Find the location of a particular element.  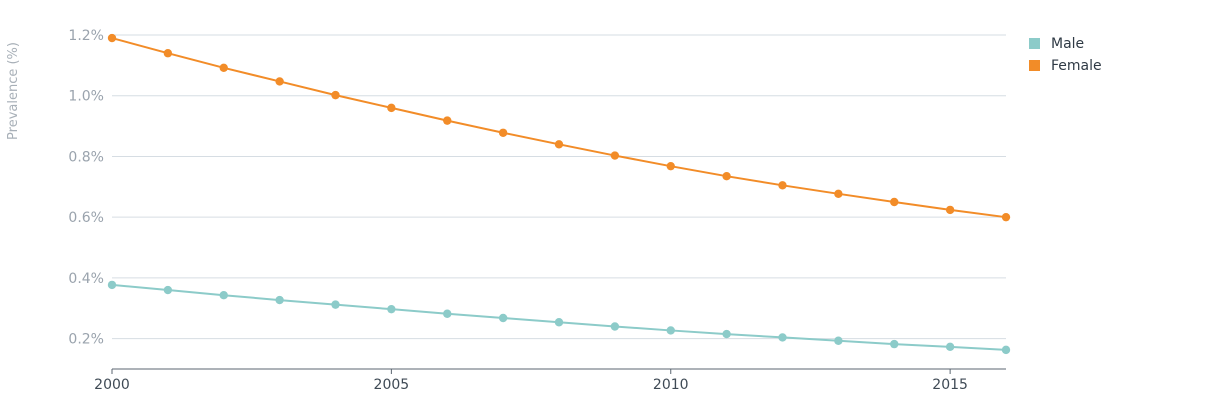

data-point-female: Female 2013: 0.677% is located at coordinates (838, 194).